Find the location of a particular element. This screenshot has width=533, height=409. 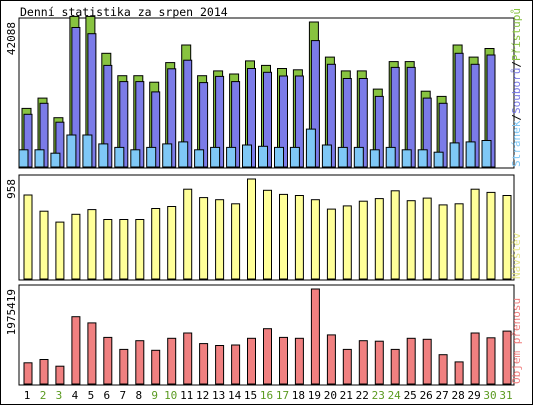

x-tick-label-24: 24 is located at coordinates (395, 395).